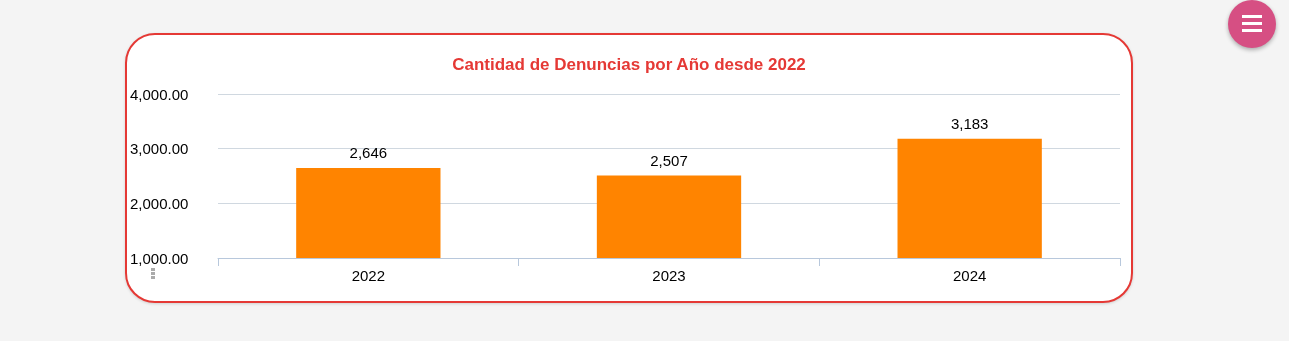 Image resolution: width=1289 pixels, height=341 pixels. What do you see at coordinates (669, 275) in the screenshot?
I see `x-tick-label: 2023` at bounding box center [669, 275].